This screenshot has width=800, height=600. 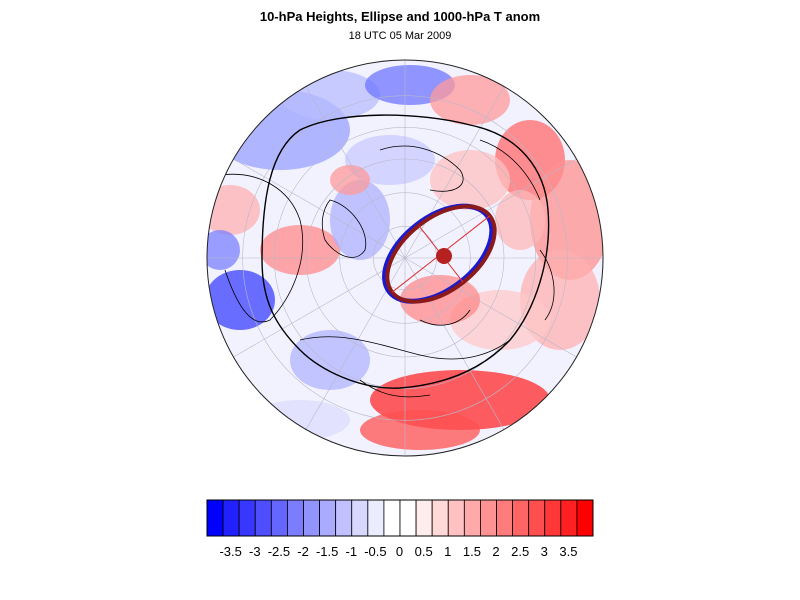 What do you see at coordinates (399, 551) in the screenshot?
I see `colorbar-tick-label: 0` at bounding box center [399, 551].